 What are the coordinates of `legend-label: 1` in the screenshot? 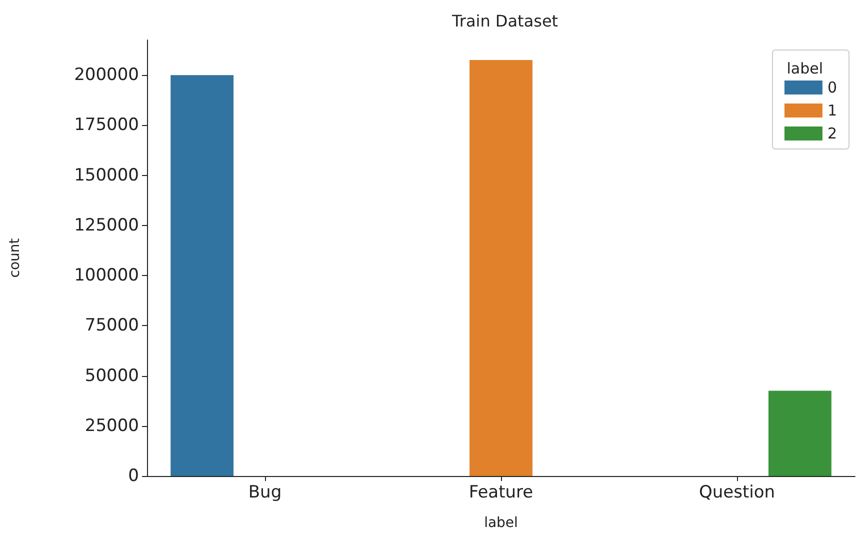 It's located at (832, 111).